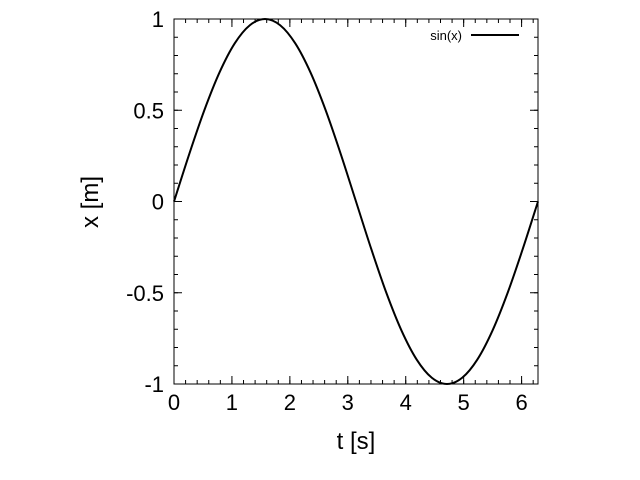  Describe the element at coordinates (464, 402) in the screenshot. I see `x-tick-label: 5` at that location.